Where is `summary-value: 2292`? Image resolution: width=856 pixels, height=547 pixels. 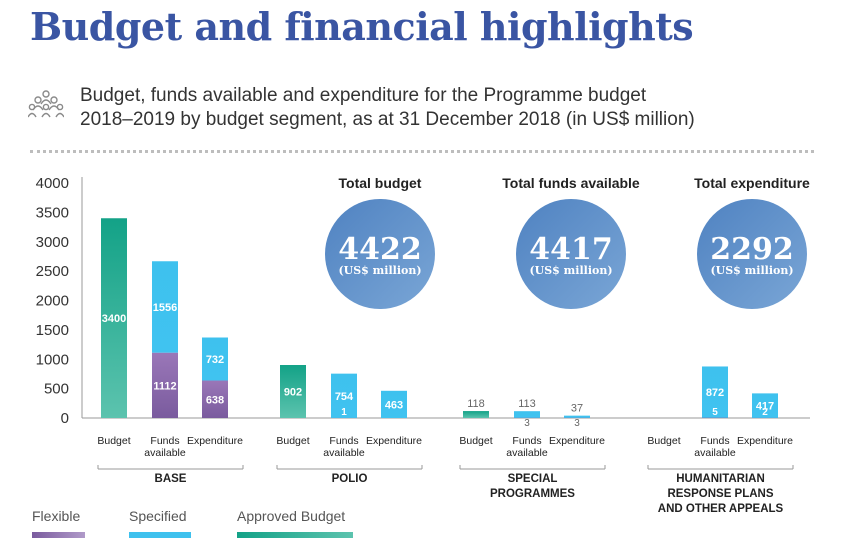 summary-value: 2292 is located at coordinates (752, 249).